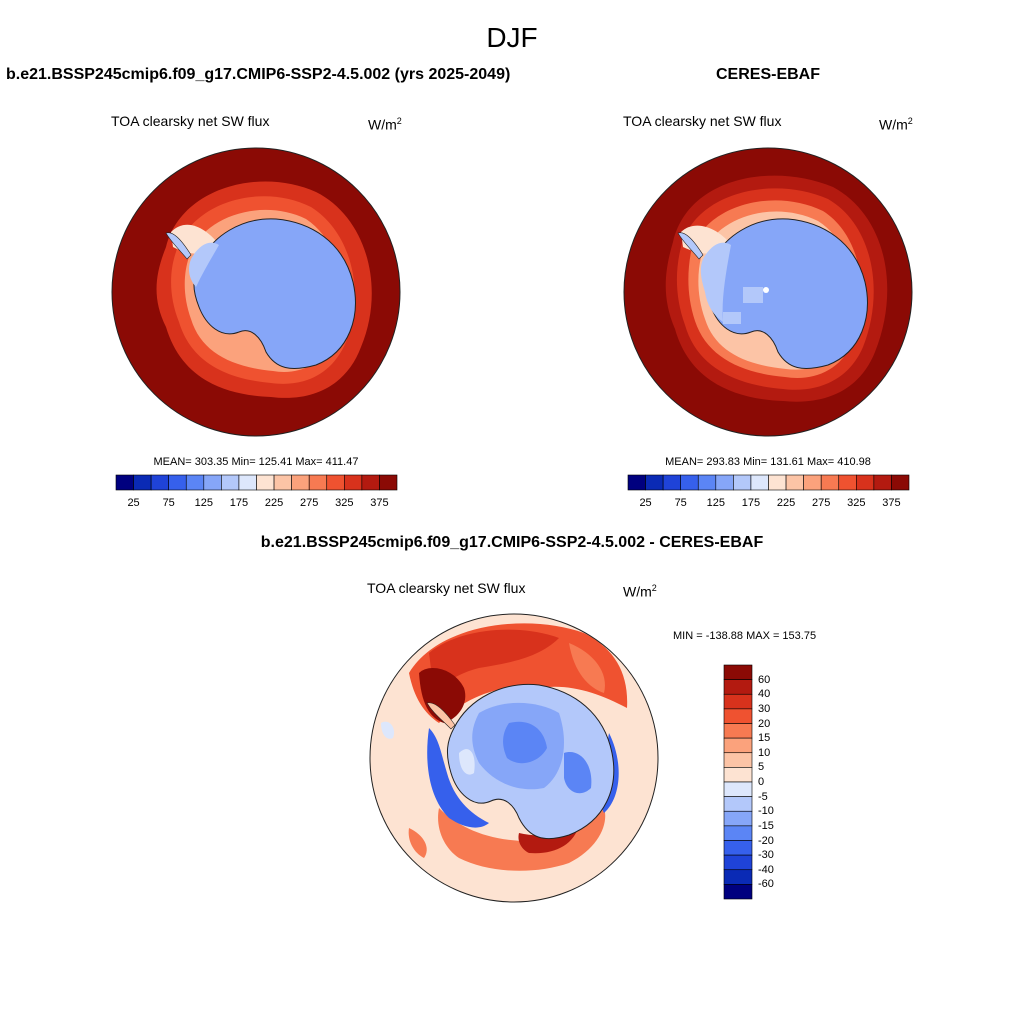 The width and height of the screenshot is (1024, 1024). What do you see at coordinates (768, 504) in the screenshot?
I see `colorbar-ticks-obs: 25 75 125 175 225 275 325 375` at bounding box center [768, 504].